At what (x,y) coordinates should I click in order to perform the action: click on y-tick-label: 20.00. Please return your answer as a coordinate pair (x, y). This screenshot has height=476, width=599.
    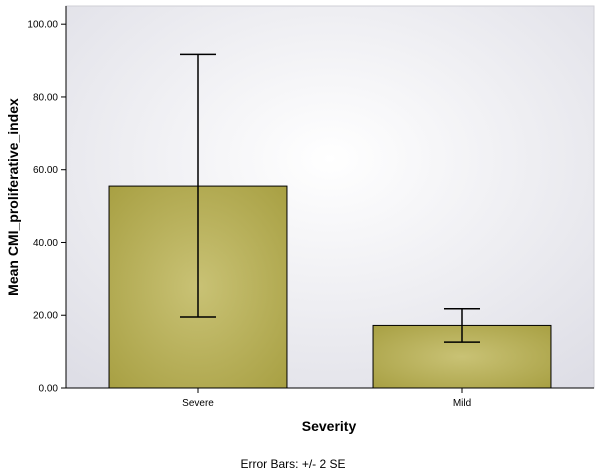
    Looking at the image, I should click on (45, 316).